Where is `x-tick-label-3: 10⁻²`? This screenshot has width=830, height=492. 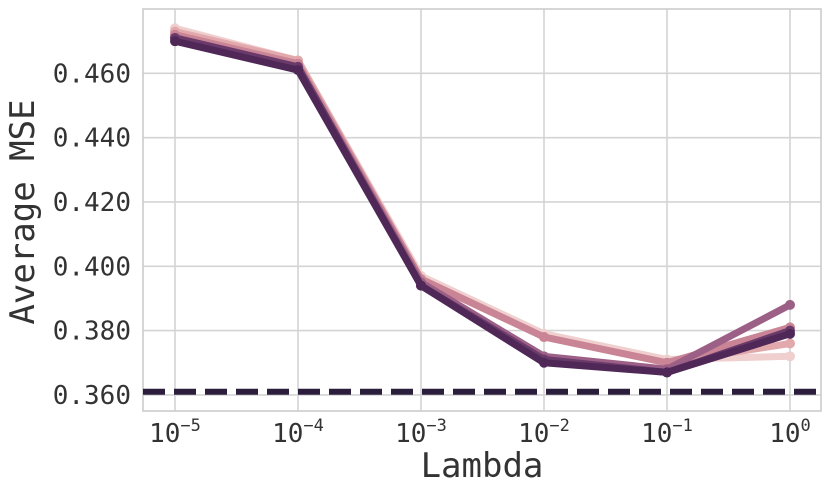 x-tick-label-3: 10⁻² is located at coordinates (544, 432).